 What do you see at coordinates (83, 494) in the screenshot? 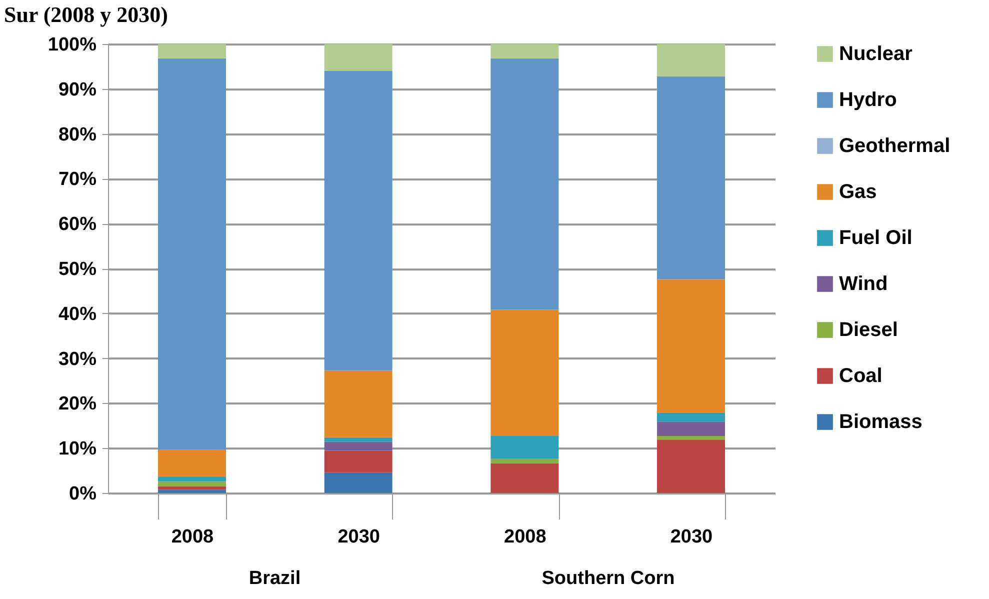
I see `y-tick-label: 0%` at bounding box center [83, 494].